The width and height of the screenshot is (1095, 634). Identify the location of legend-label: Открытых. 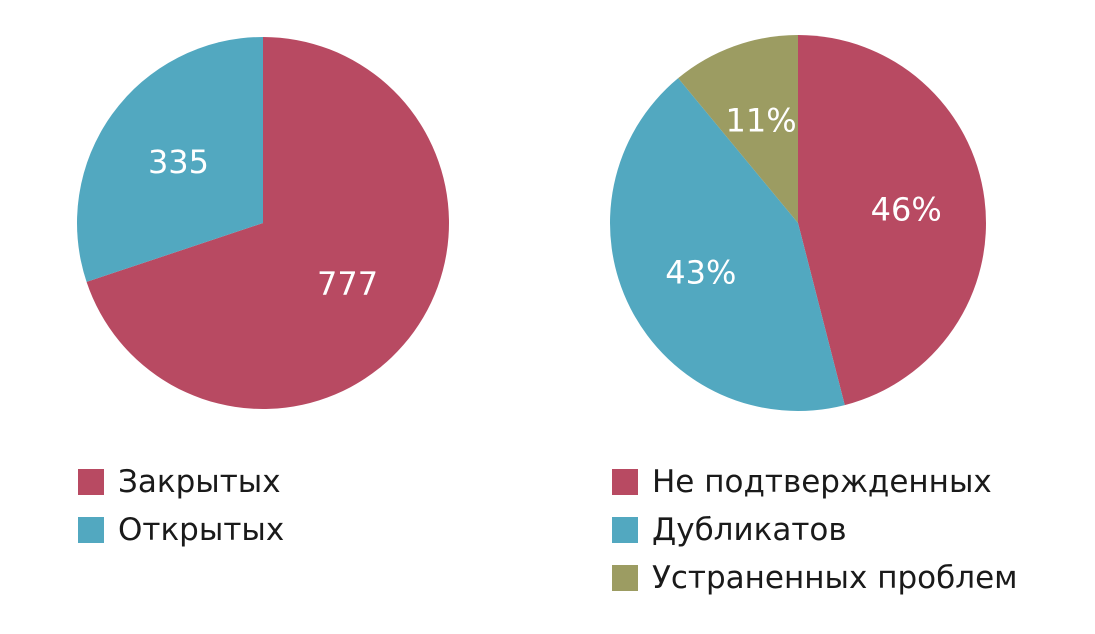
(201, 530).